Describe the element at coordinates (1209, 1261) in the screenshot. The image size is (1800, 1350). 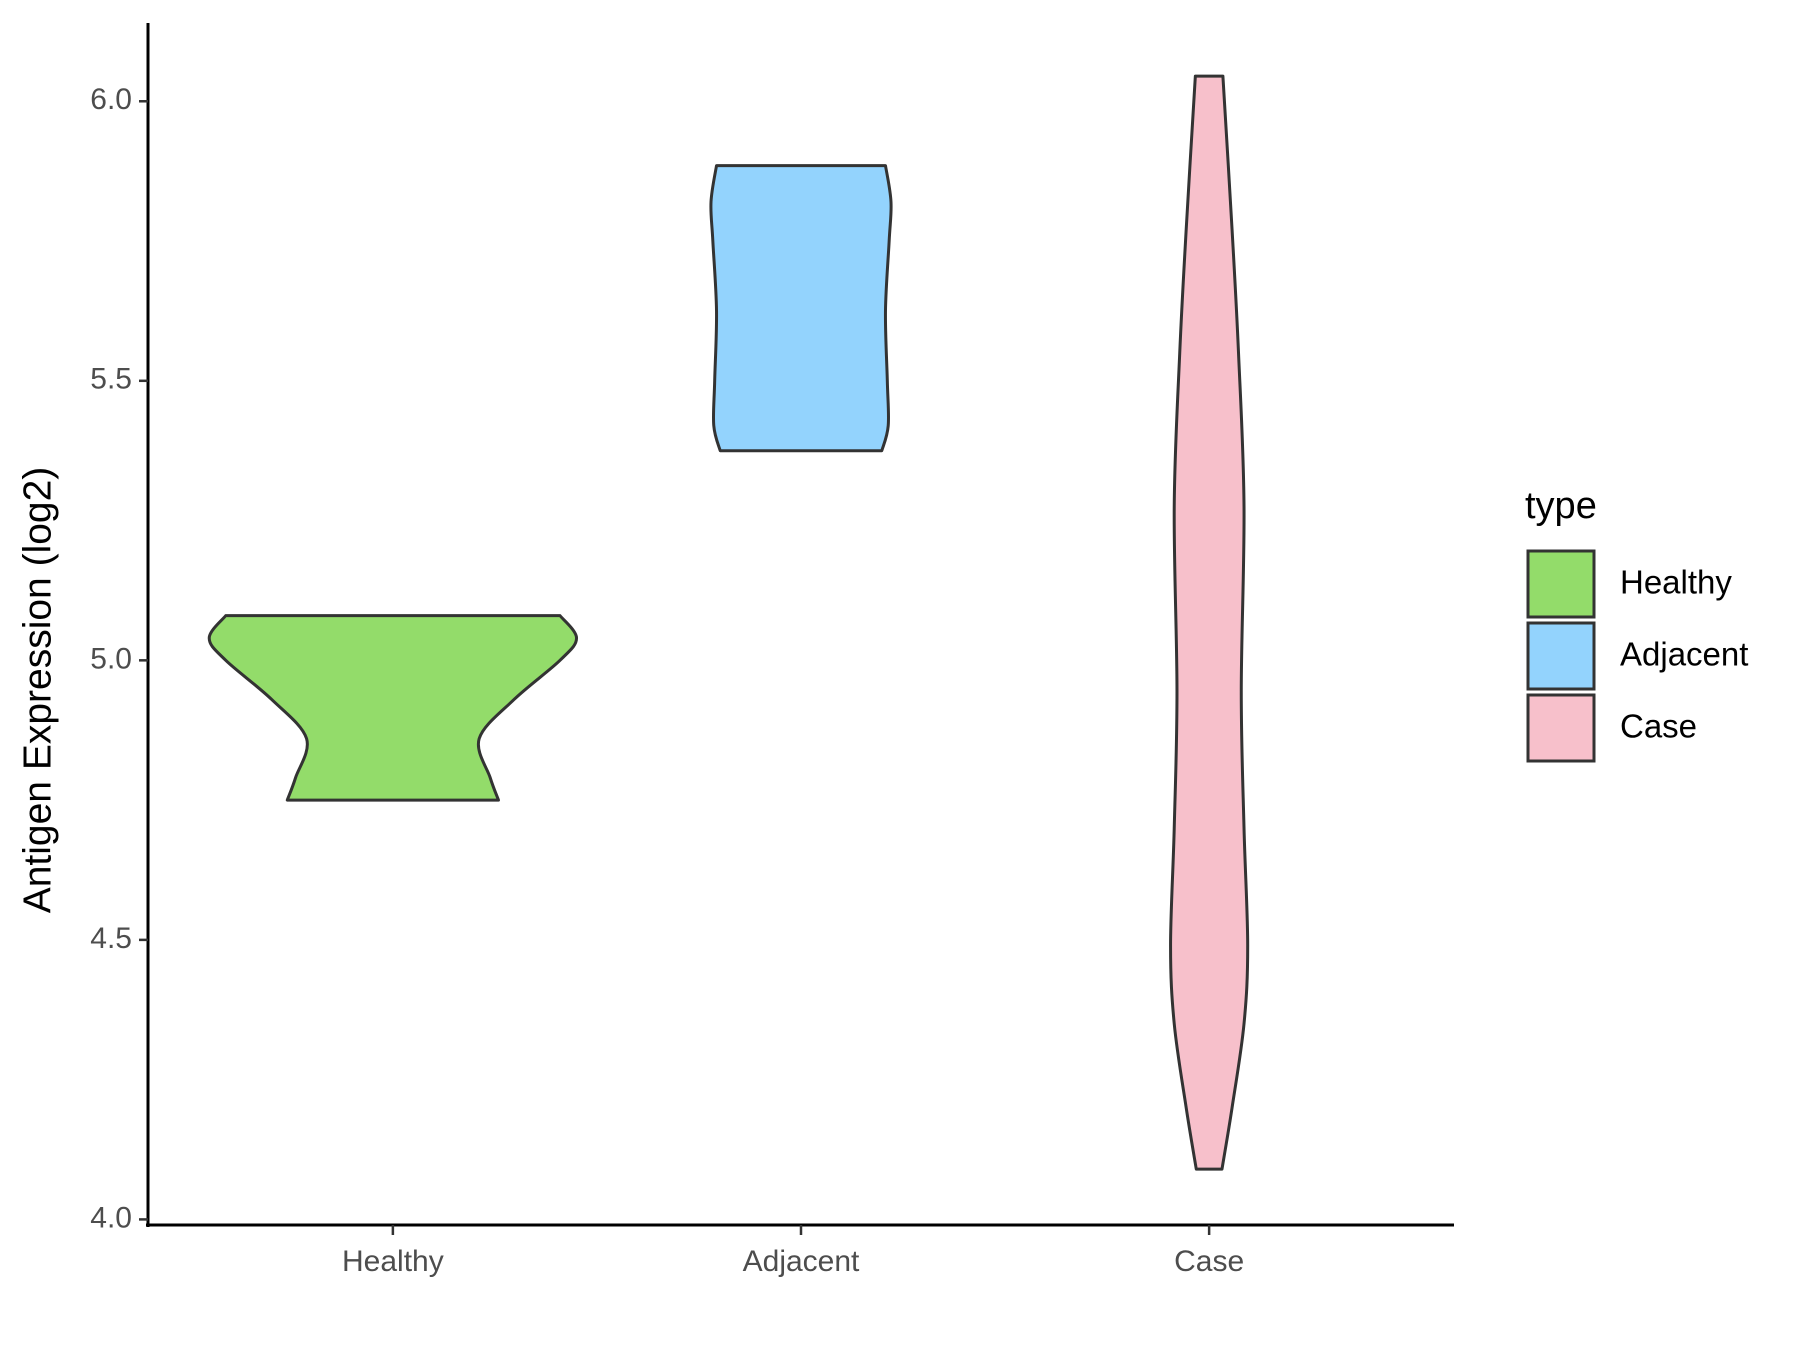
I see `x-tick-label: Case` at that location.